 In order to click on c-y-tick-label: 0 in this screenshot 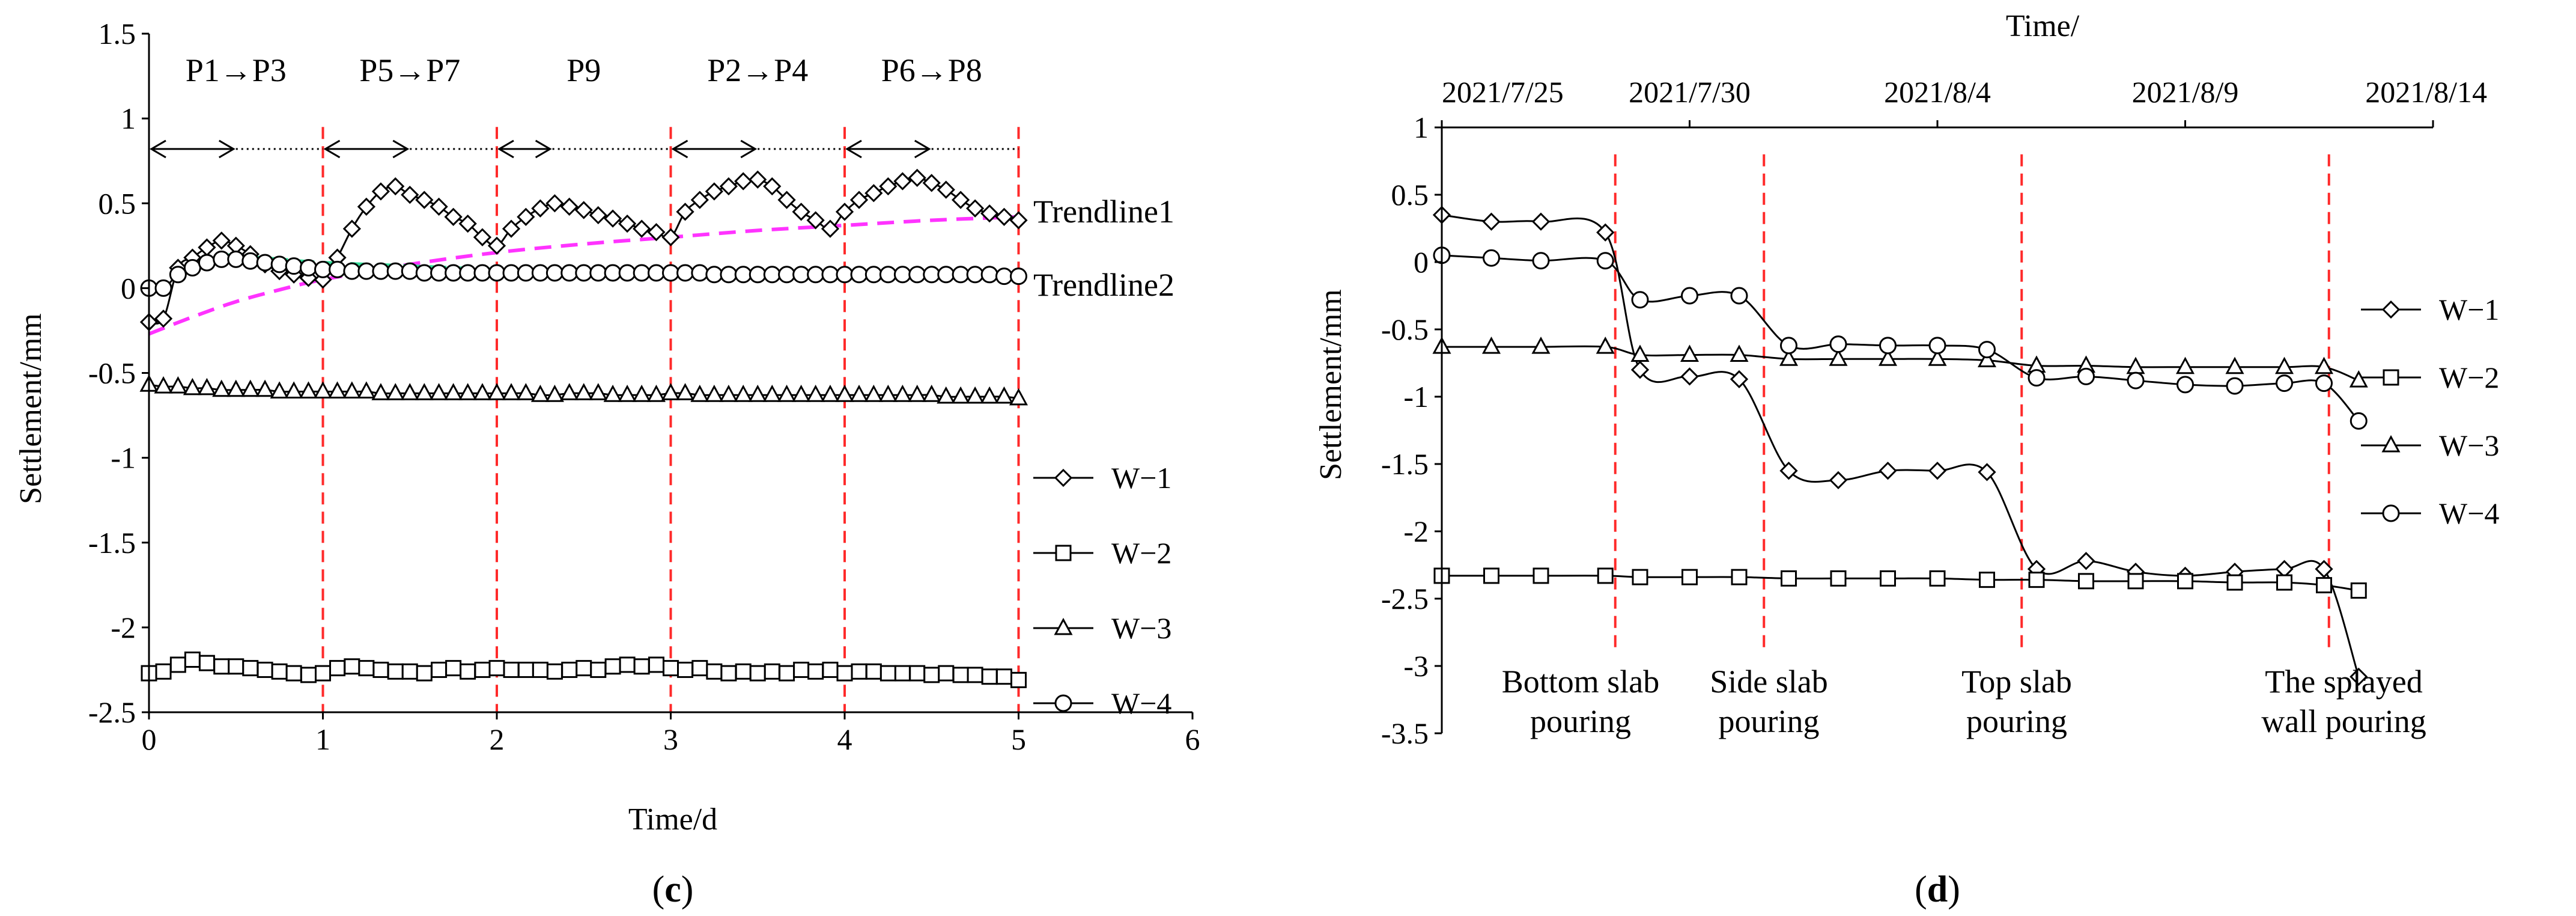, I will do `click(128, 288)`.